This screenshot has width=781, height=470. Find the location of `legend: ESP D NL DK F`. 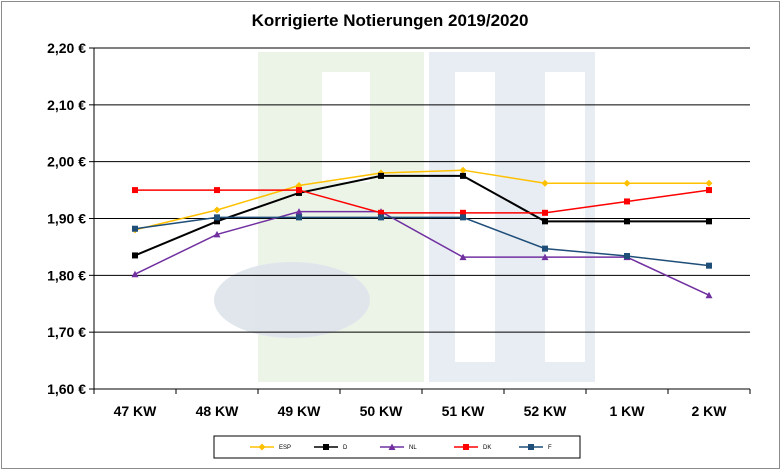

legend: ESP D NL DK F is located at coordinates (397, 447).